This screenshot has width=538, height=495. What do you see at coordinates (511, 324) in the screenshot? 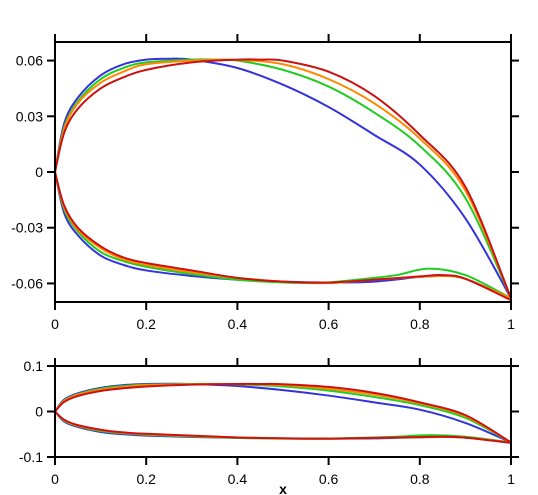
I see `top-x-tick-label-5: 1` at bounding box center [511, 324].